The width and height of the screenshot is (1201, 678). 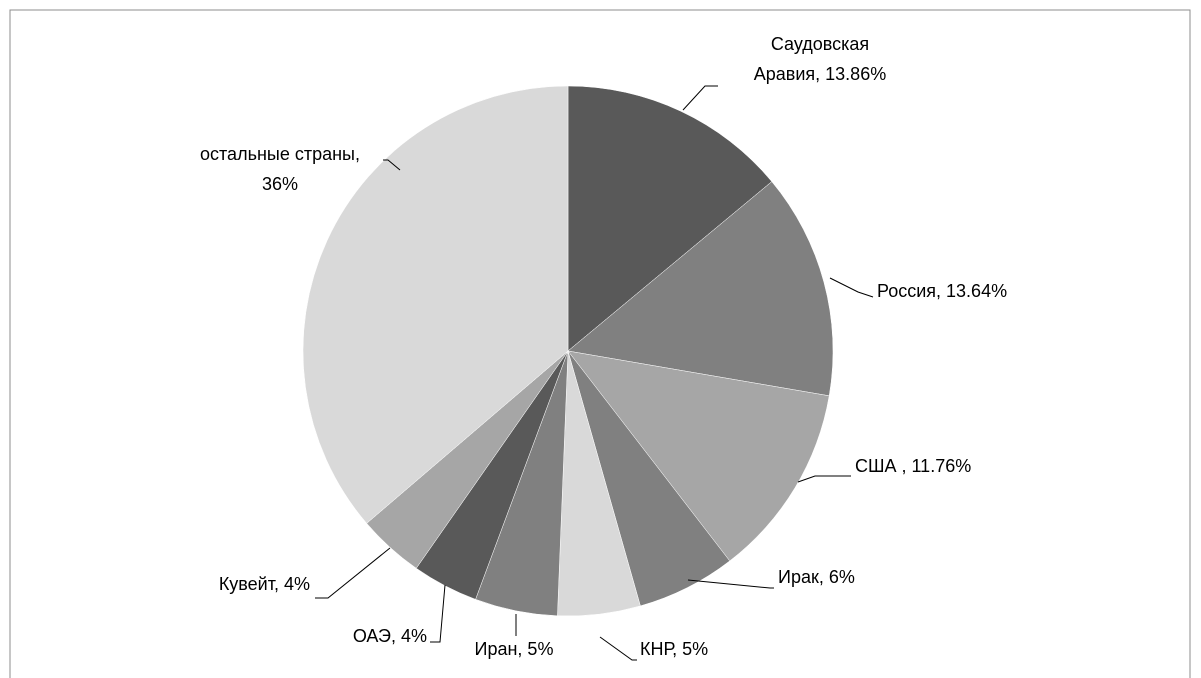 I want to click on data-label-line: КНР, 5%, so click(x=674, y=649).